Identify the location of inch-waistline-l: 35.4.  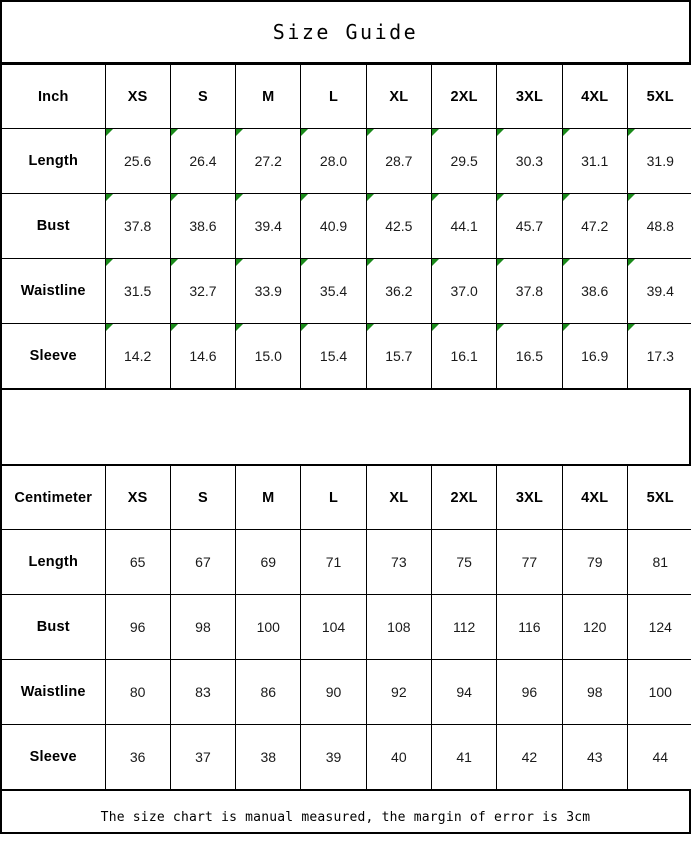
(333, 291).